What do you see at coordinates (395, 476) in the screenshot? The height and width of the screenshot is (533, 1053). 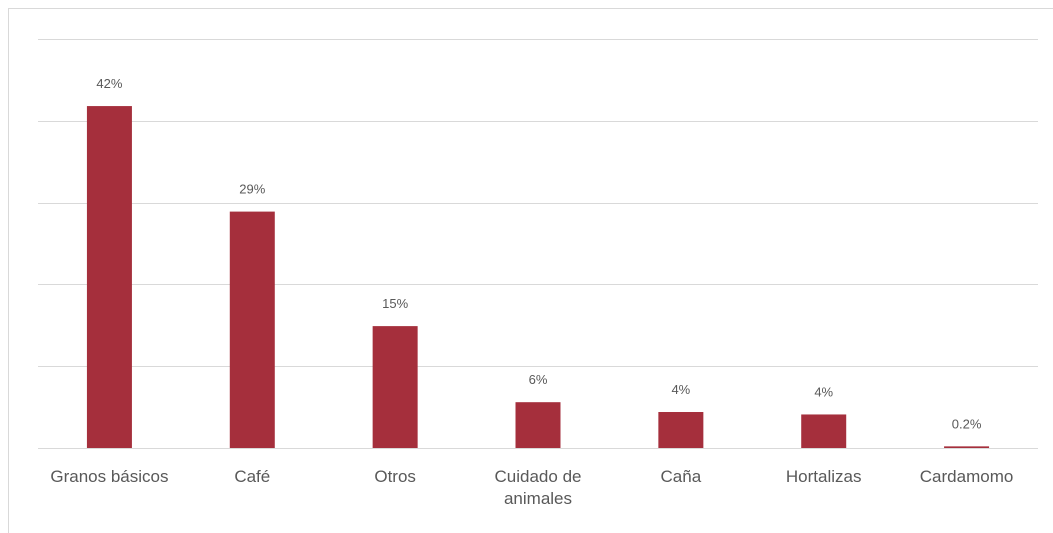 I see `x-tick-label: Otros` at bounding box center [395, 476].